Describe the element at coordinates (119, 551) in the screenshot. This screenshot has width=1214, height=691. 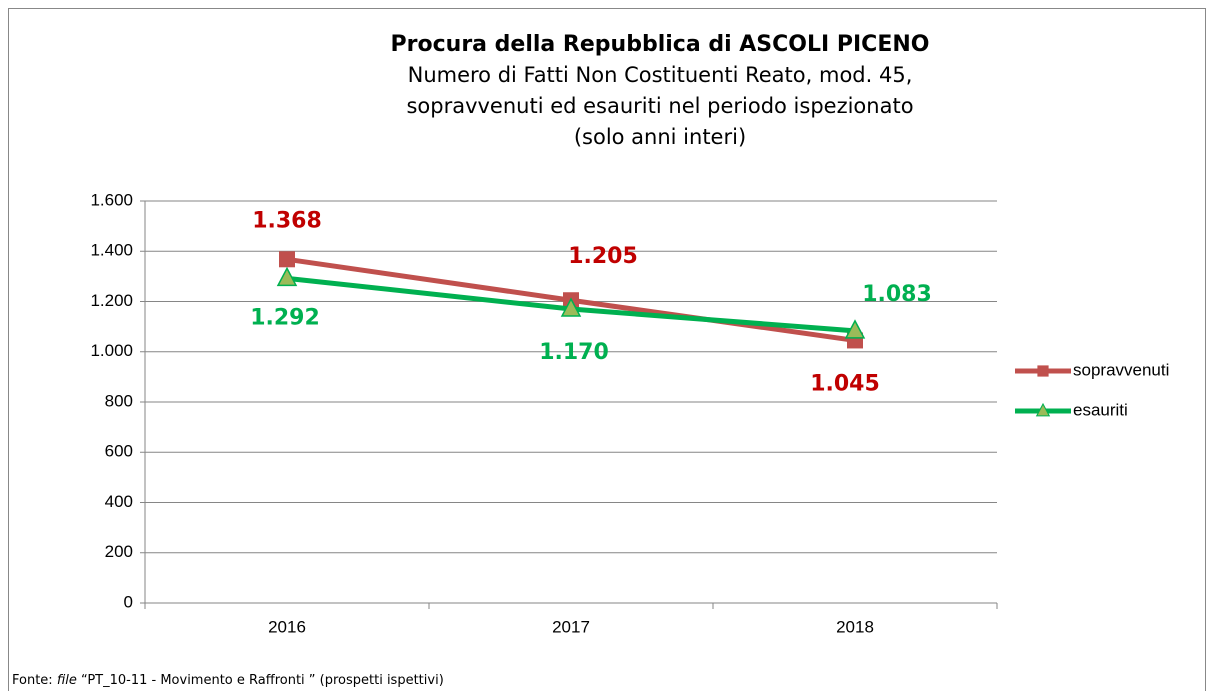
I see `y-tick-label: 200` at that location.